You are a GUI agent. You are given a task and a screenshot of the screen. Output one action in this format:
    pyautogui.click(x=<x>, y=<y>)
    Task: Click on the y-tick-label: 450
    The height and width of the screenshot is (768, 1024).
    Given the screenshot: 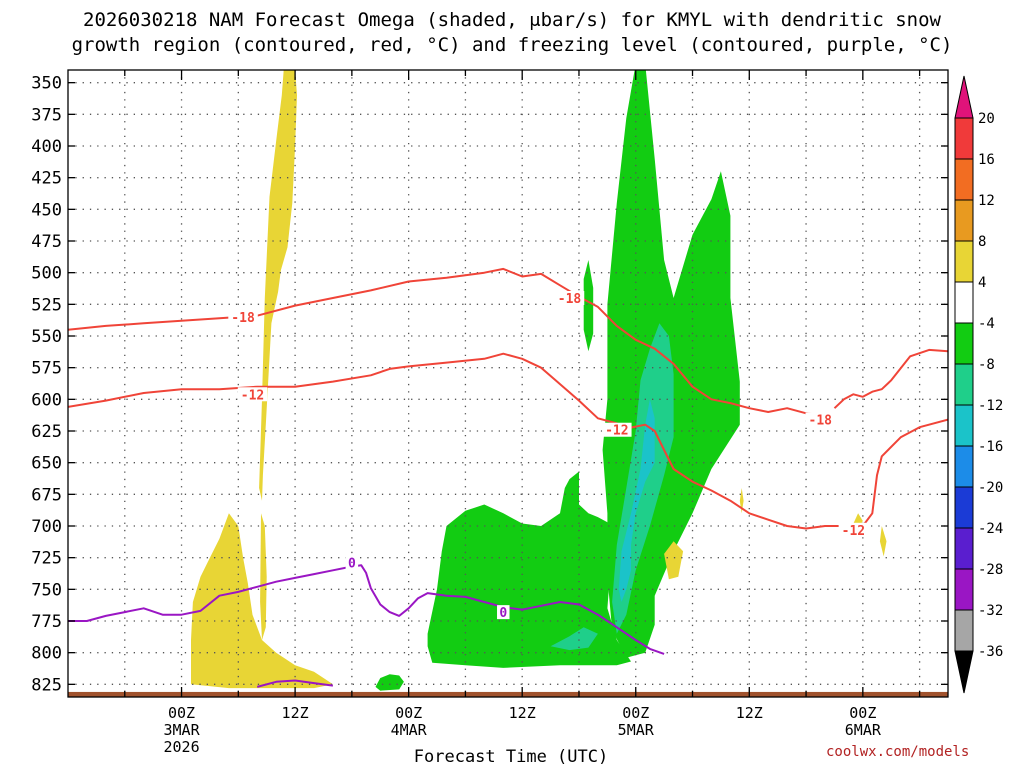 What is the action you would take?
    pyautogui.click(x=46, y=210)
    